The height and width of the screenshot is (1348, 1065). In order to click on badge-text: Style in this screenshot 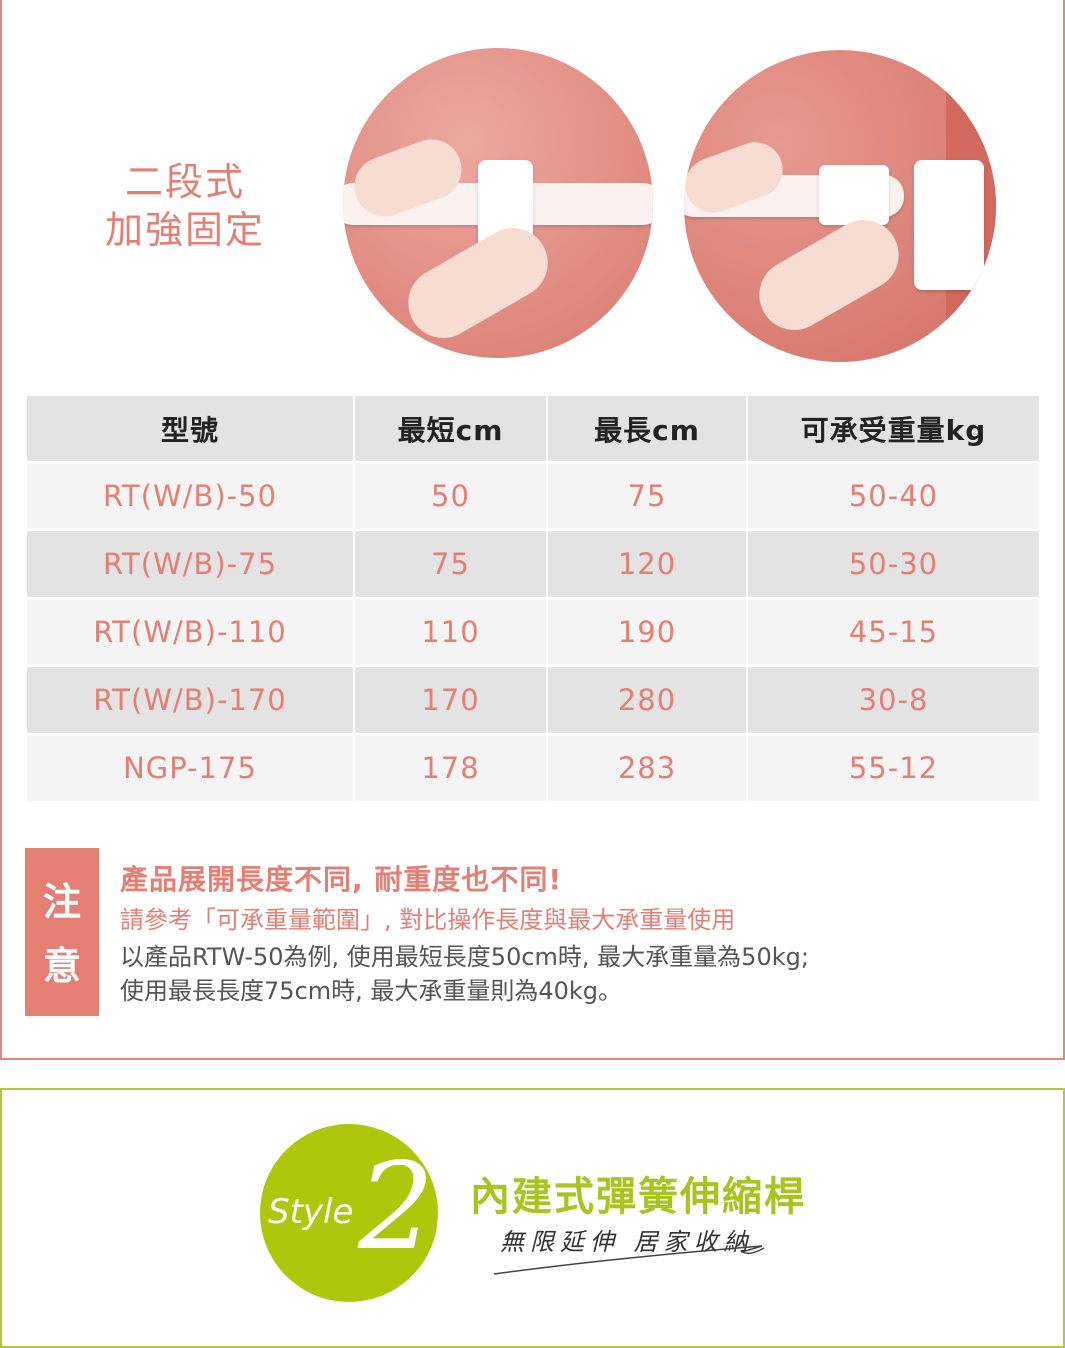, I will do `click(311, 1212)`.